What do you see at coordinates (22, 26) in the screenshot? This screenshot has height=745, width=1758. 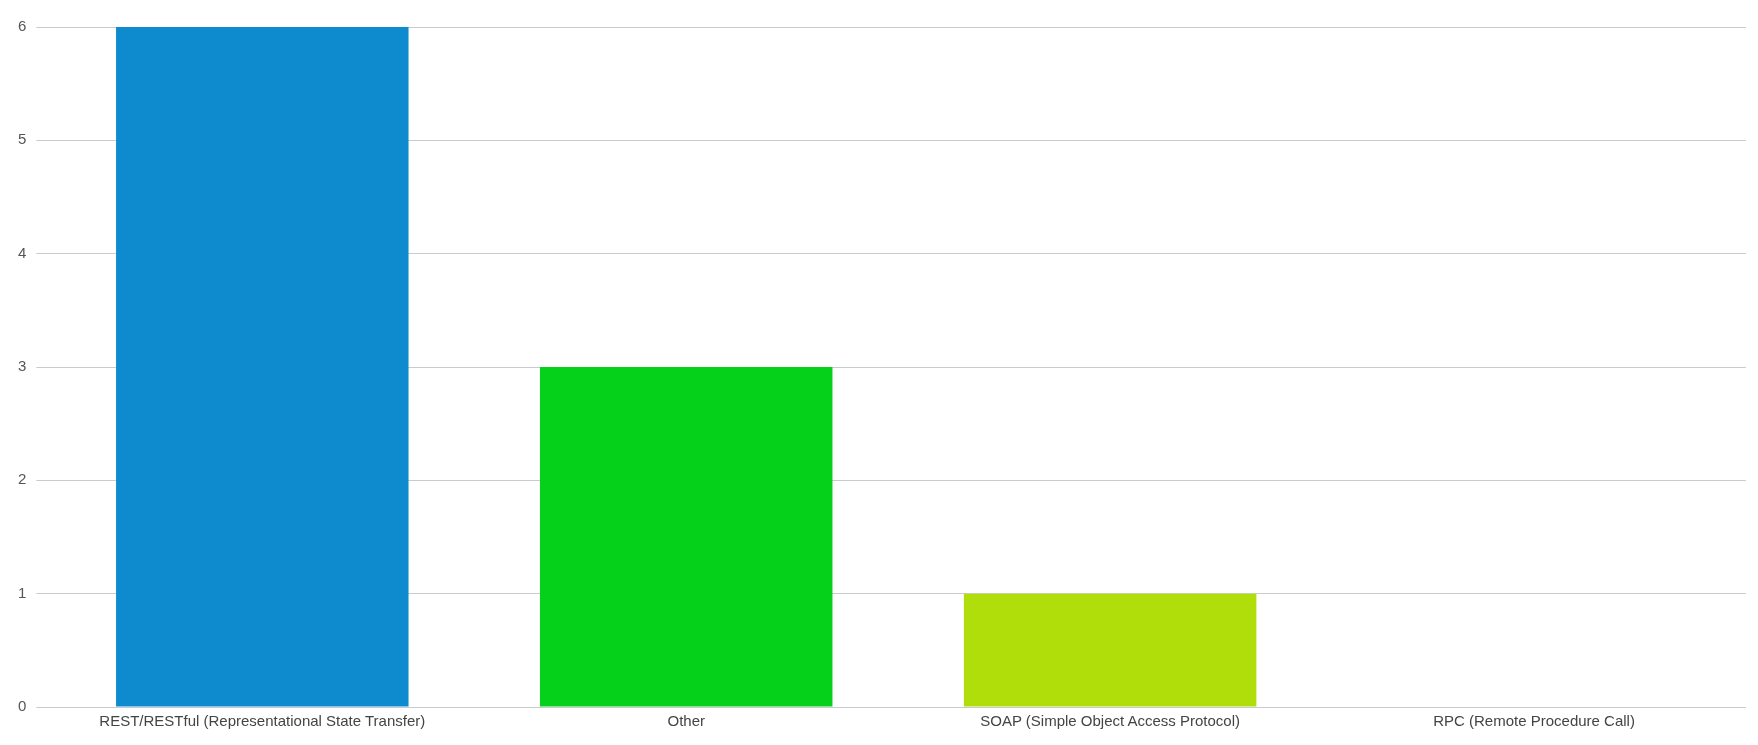 I see `y-tick-label: 6` at bounding box center [22, 26].